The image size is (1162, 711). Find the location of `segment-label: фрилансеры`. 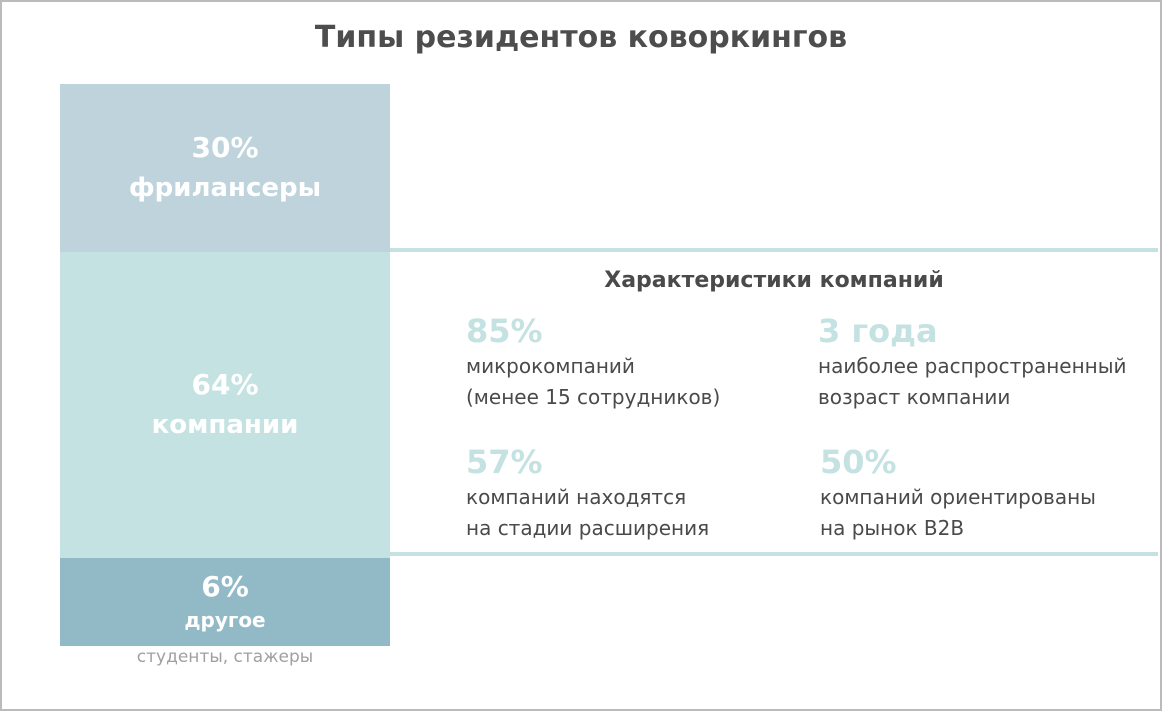

segment-label: фрилансеры is located at coordinates (225, 188).